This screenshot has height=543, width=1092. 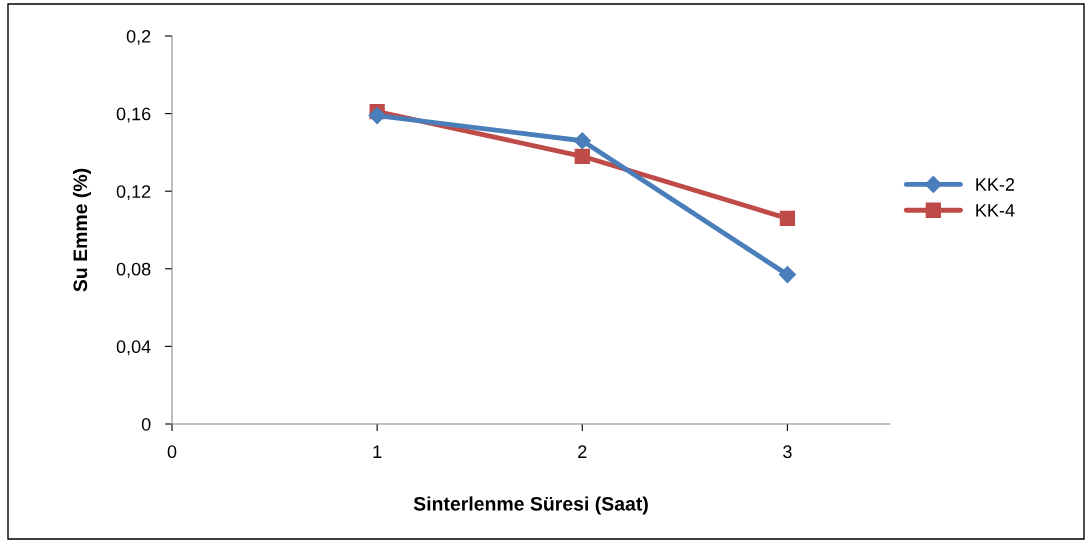 I want to click on y-tick-label: 0,16, so click(x=133, y=115).